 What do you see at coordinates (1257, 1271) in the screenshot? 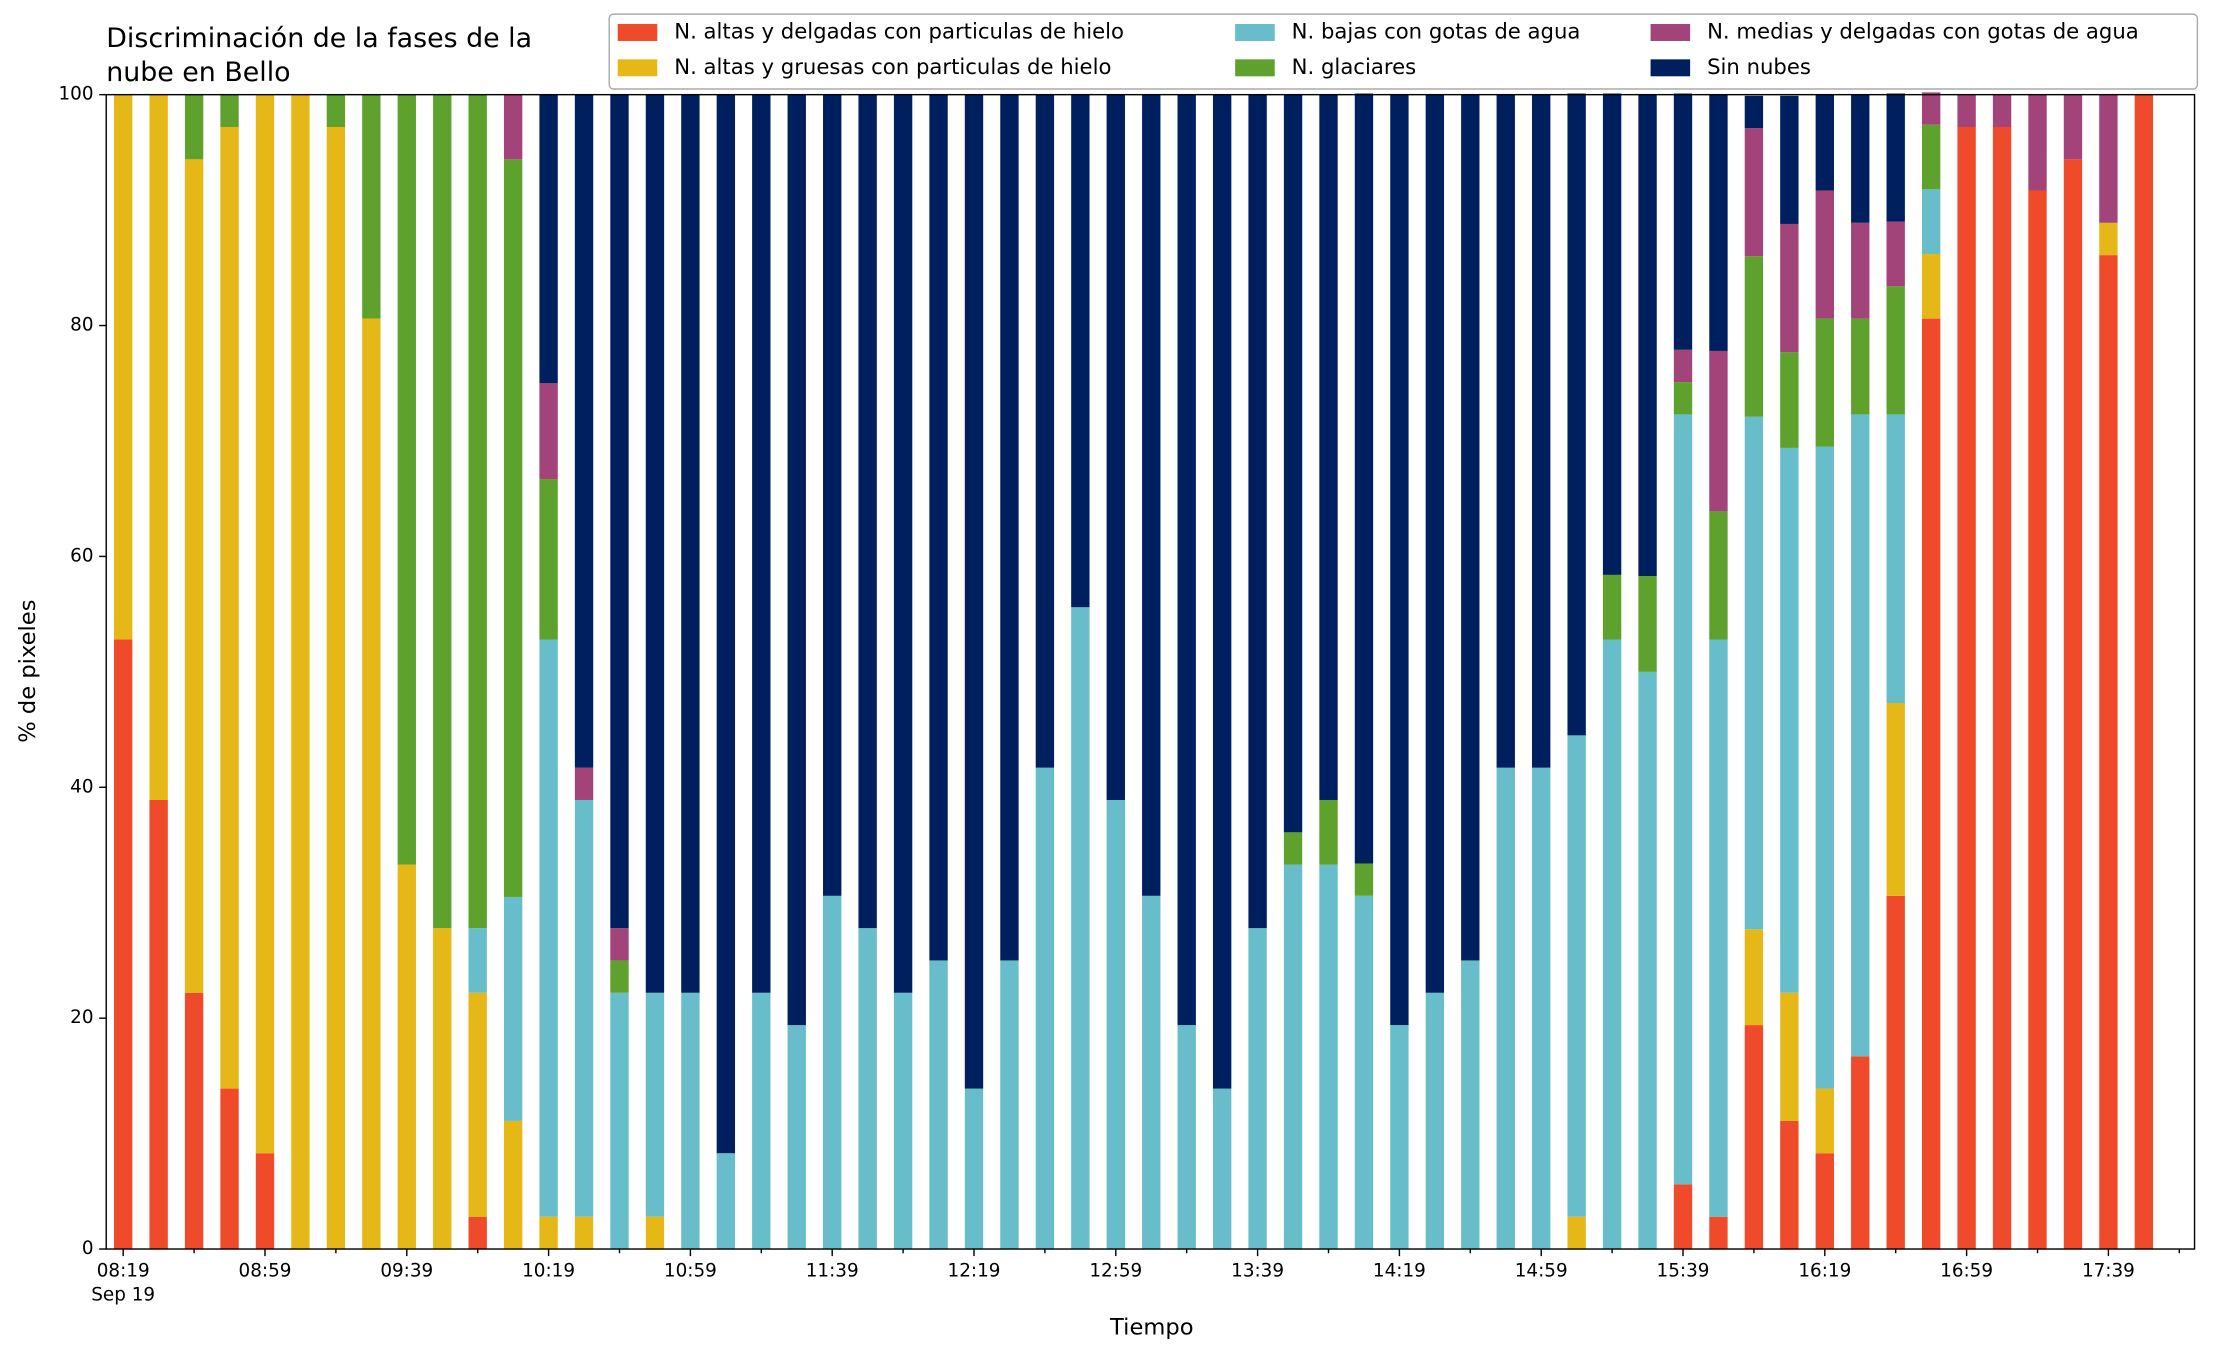
I see `x-tick-label: 13:39` at bounding box center [1257, 1271].